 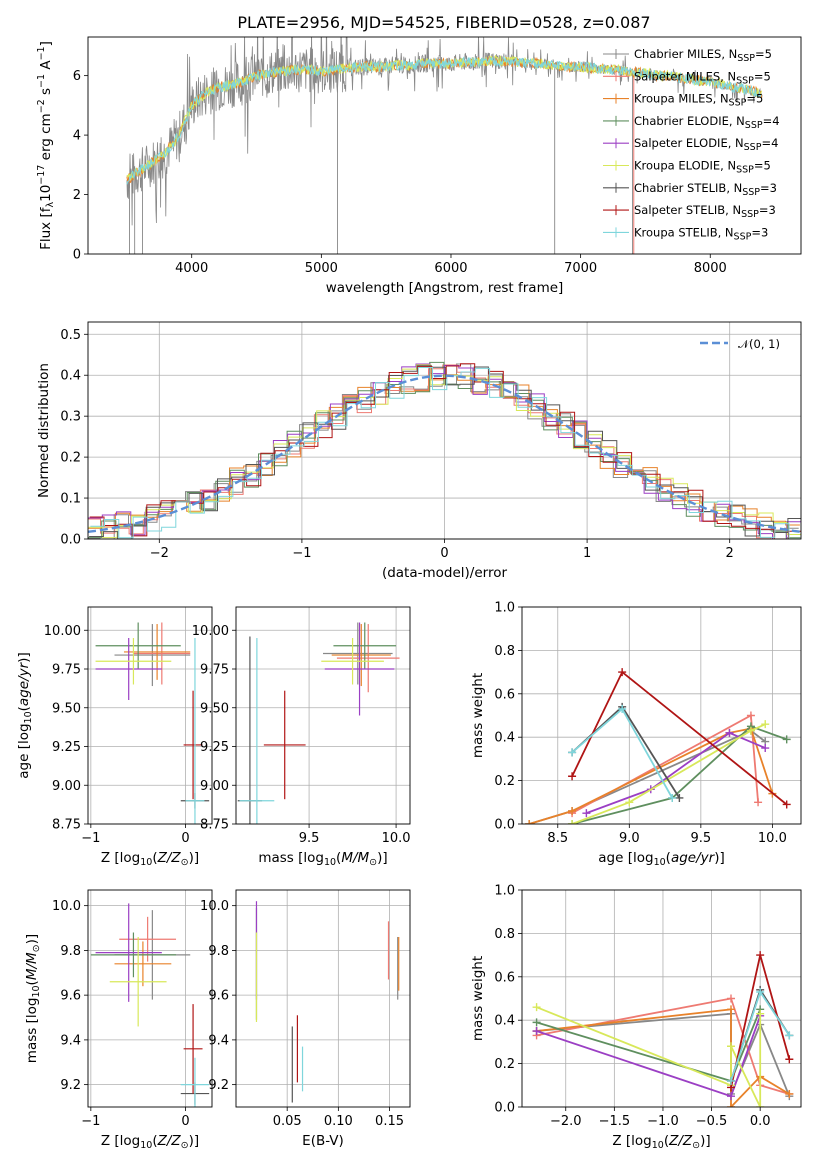 I want to click on x-tick-label: 10.0, so click(x=772, y=838).